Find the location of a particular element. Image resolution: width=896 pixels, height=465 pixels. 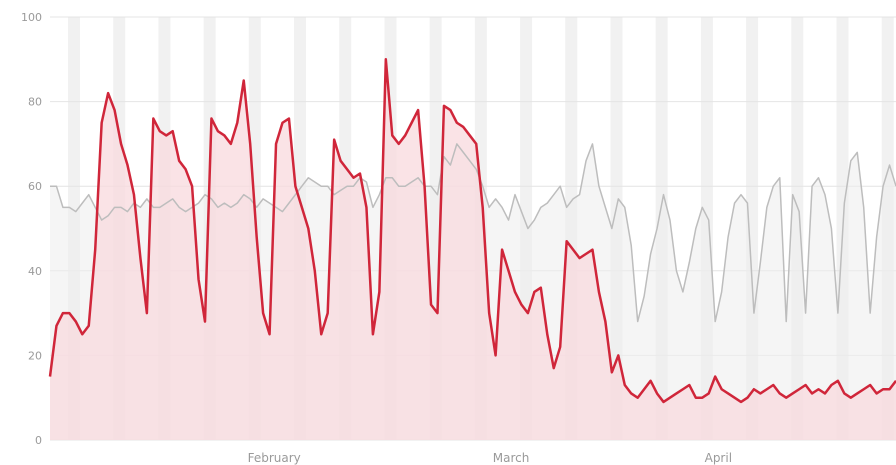

x-month-label-march: March is located at coordinates (511, 458).